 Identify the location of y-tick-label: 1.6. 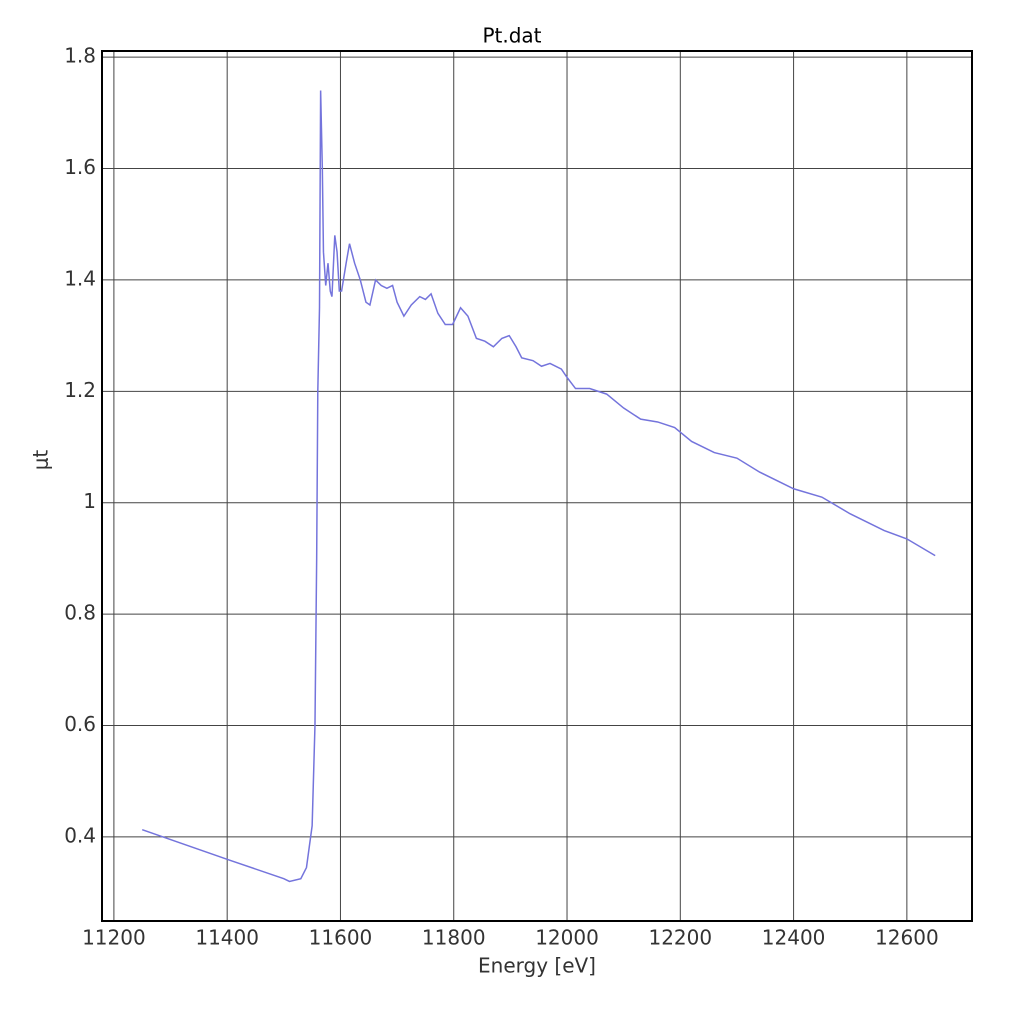
(80, 167).